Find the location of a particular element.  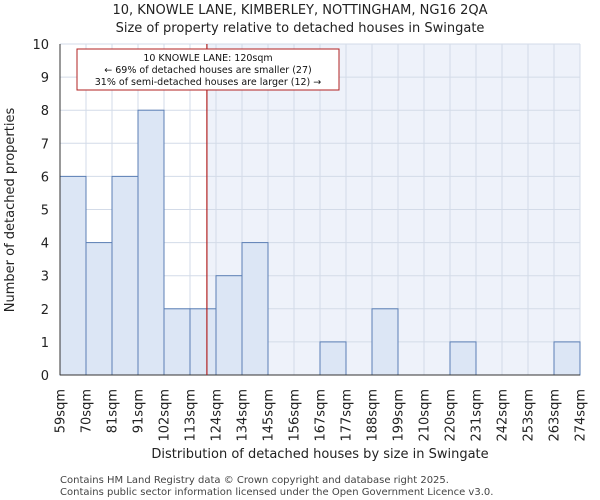

y-tick-label: 10 is located at coordinates (40, 45).